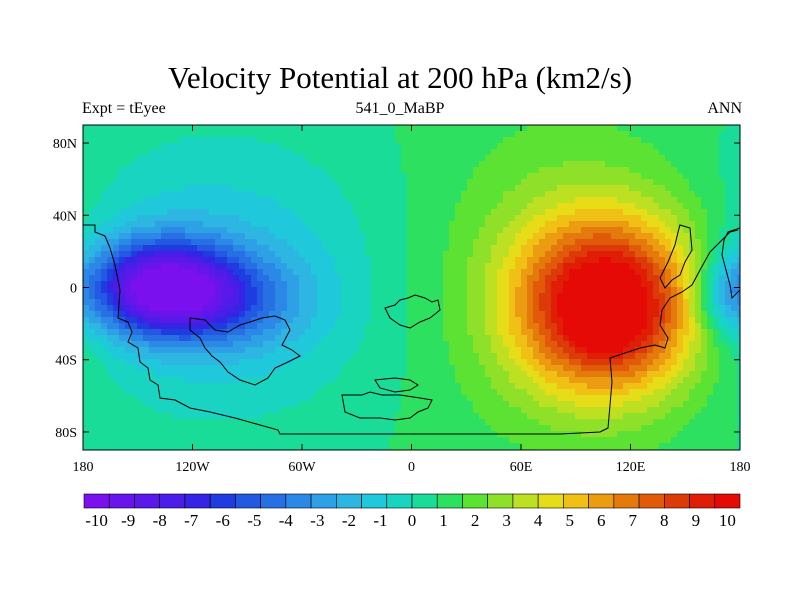  What do you see at coordinates (676, 256) in the screenshot?
I see `australia-outline` at bounding box center [676, 256].